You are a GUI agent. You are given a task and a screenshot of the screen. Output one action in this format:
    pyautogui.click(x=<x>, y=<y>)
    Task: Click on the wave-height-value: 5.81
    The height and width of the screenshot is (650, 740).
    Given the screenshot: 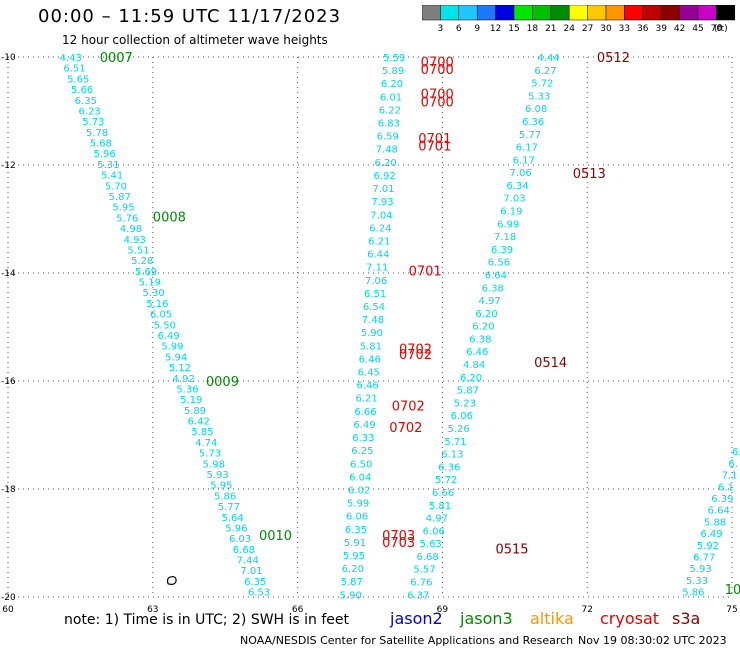 What is the action you would take?
    pyautogui.click(x=371, y=346)
    